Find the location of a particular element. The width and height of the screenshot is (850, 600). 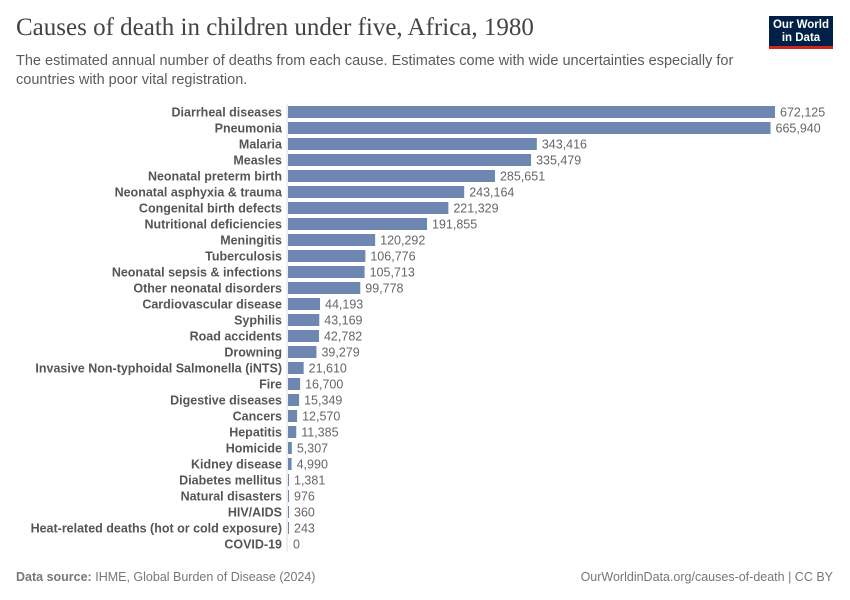

category-label: Hepatitis is located at coordinates (255, 433).